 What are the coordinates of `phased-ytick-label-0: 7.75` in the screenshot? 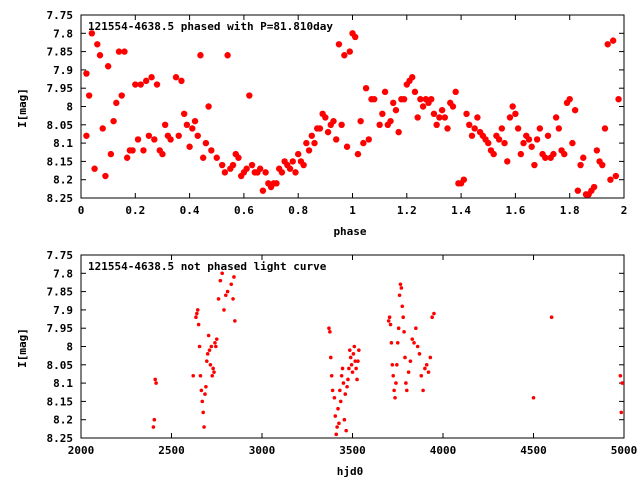 It's located at (60, 15).